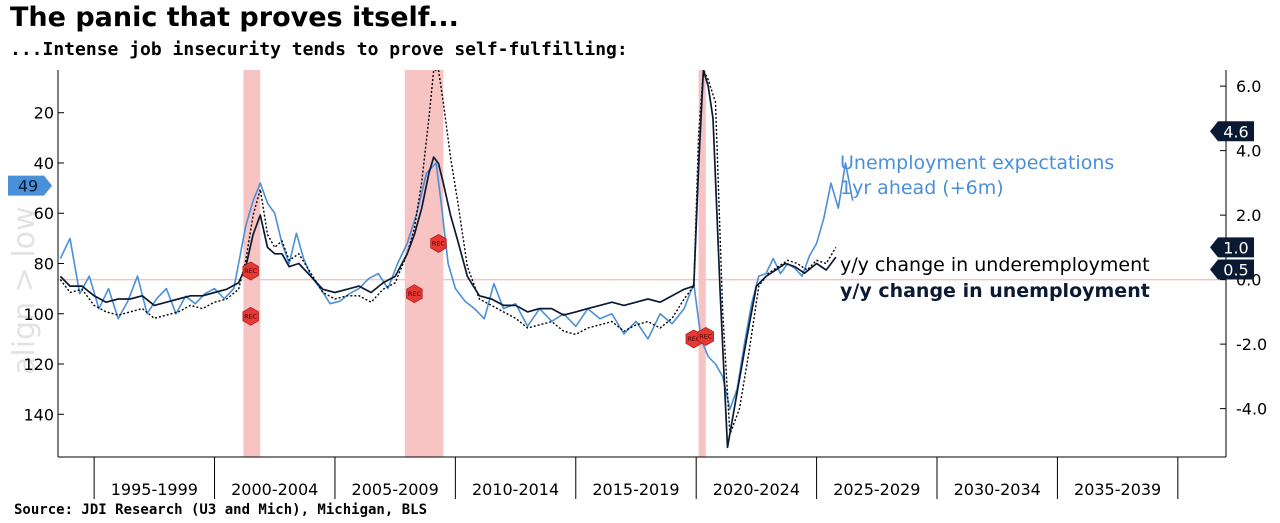 The height and width of the screenshot is (523, 1280). What do you see at coordinates (1251, 409) in the screenshot?
I see `right-tick-label: -4.0` at bounding box center [1251, 409].